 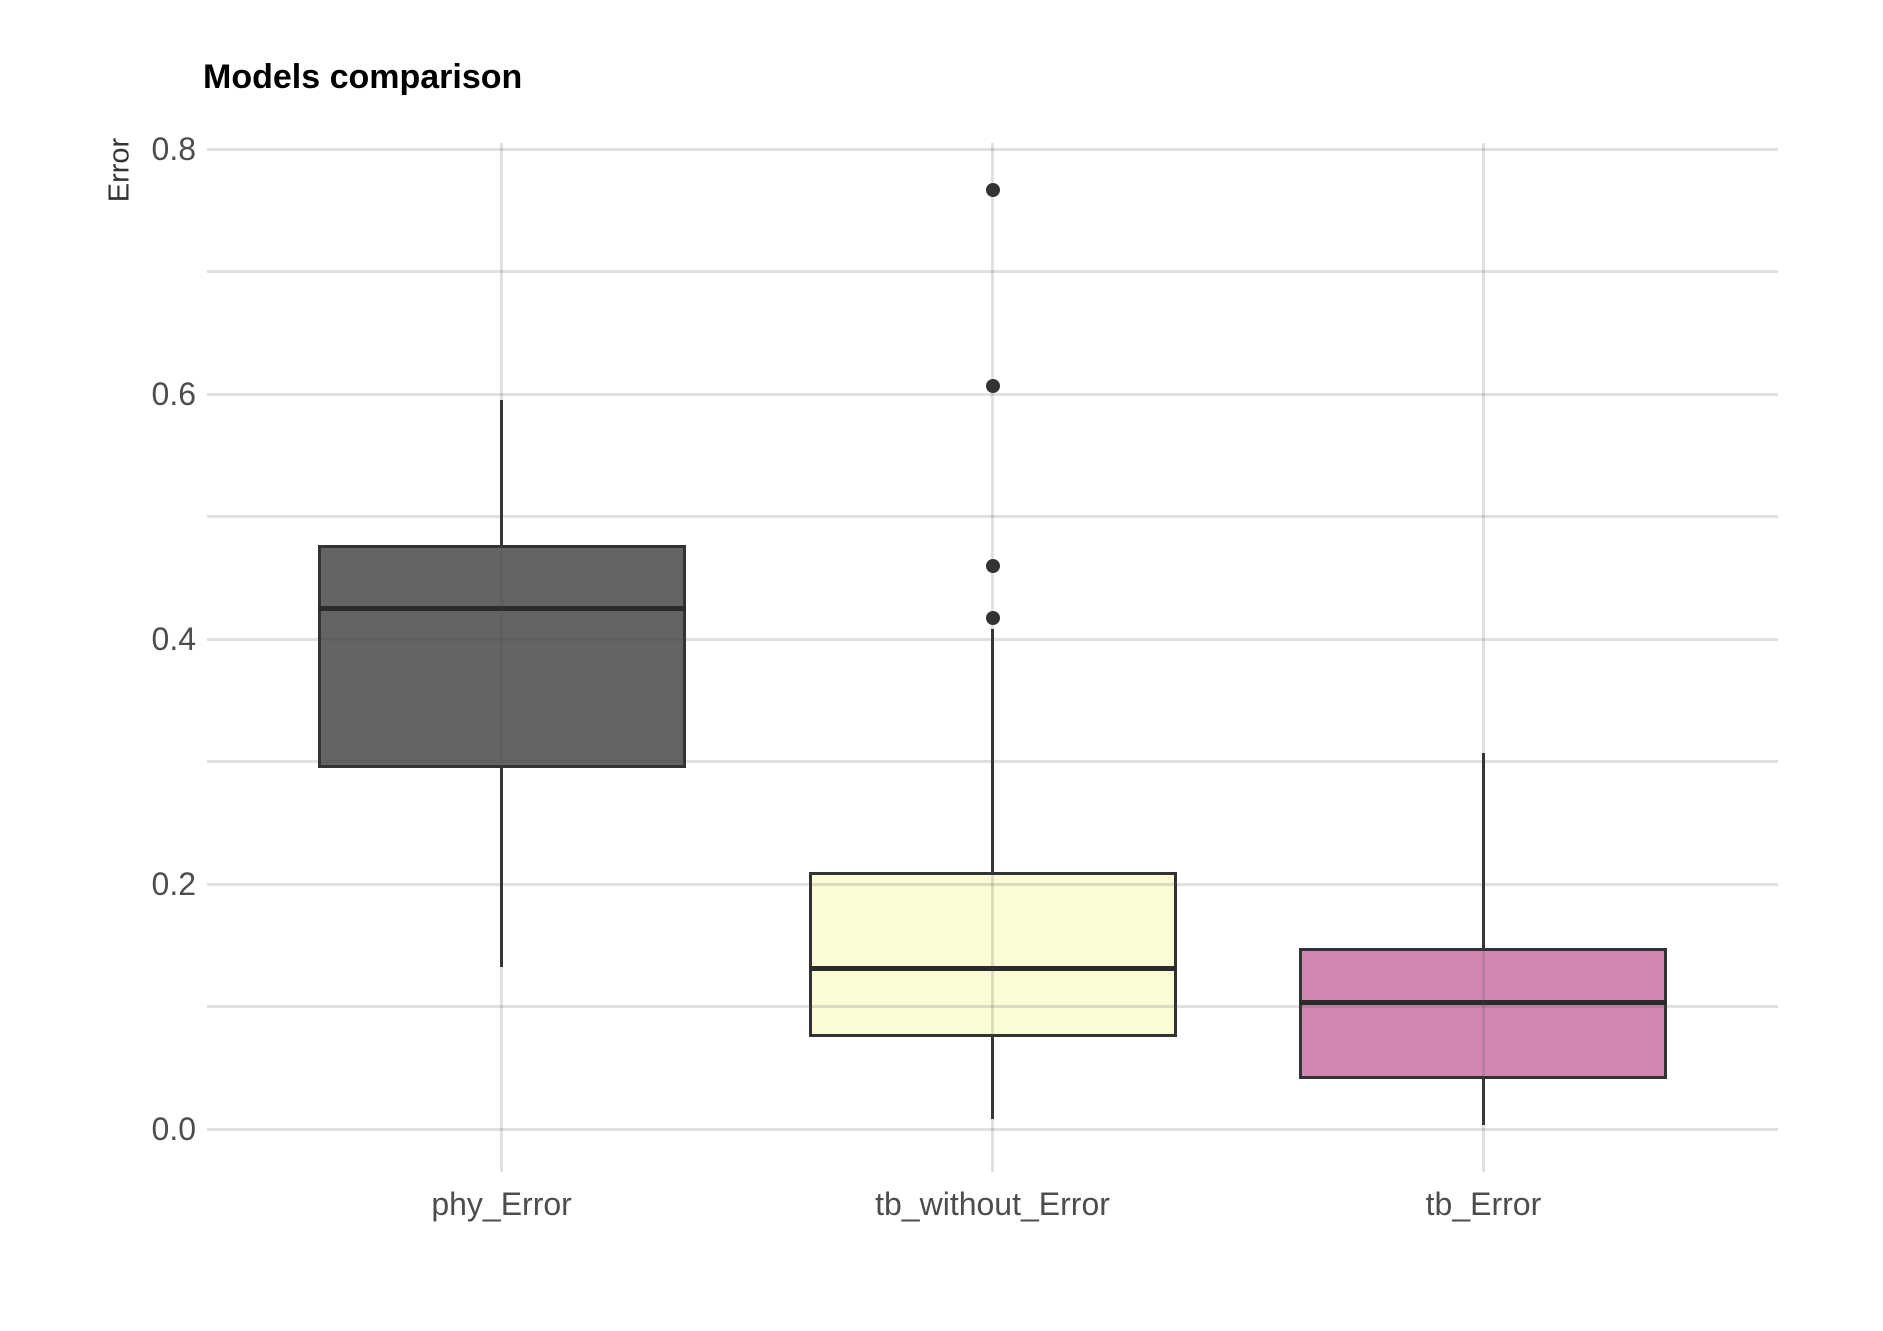 I want to click on x-tick-label: phy_Error, so click(x=501, y=1204).